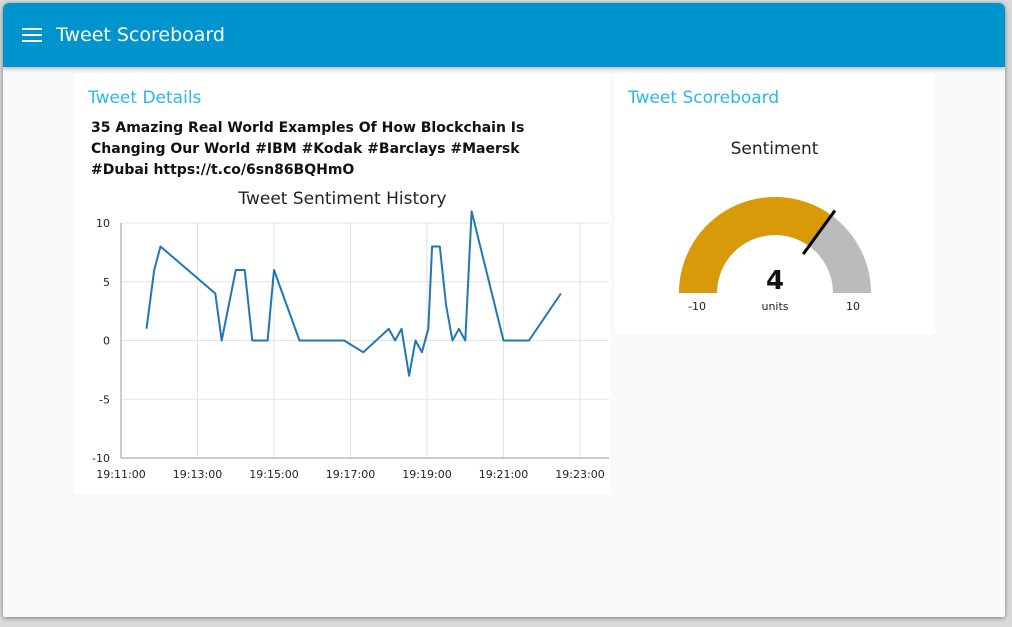 This screenshot has height=627, width=1012. I want to click on sentiment-series-line, so click(353, 293).